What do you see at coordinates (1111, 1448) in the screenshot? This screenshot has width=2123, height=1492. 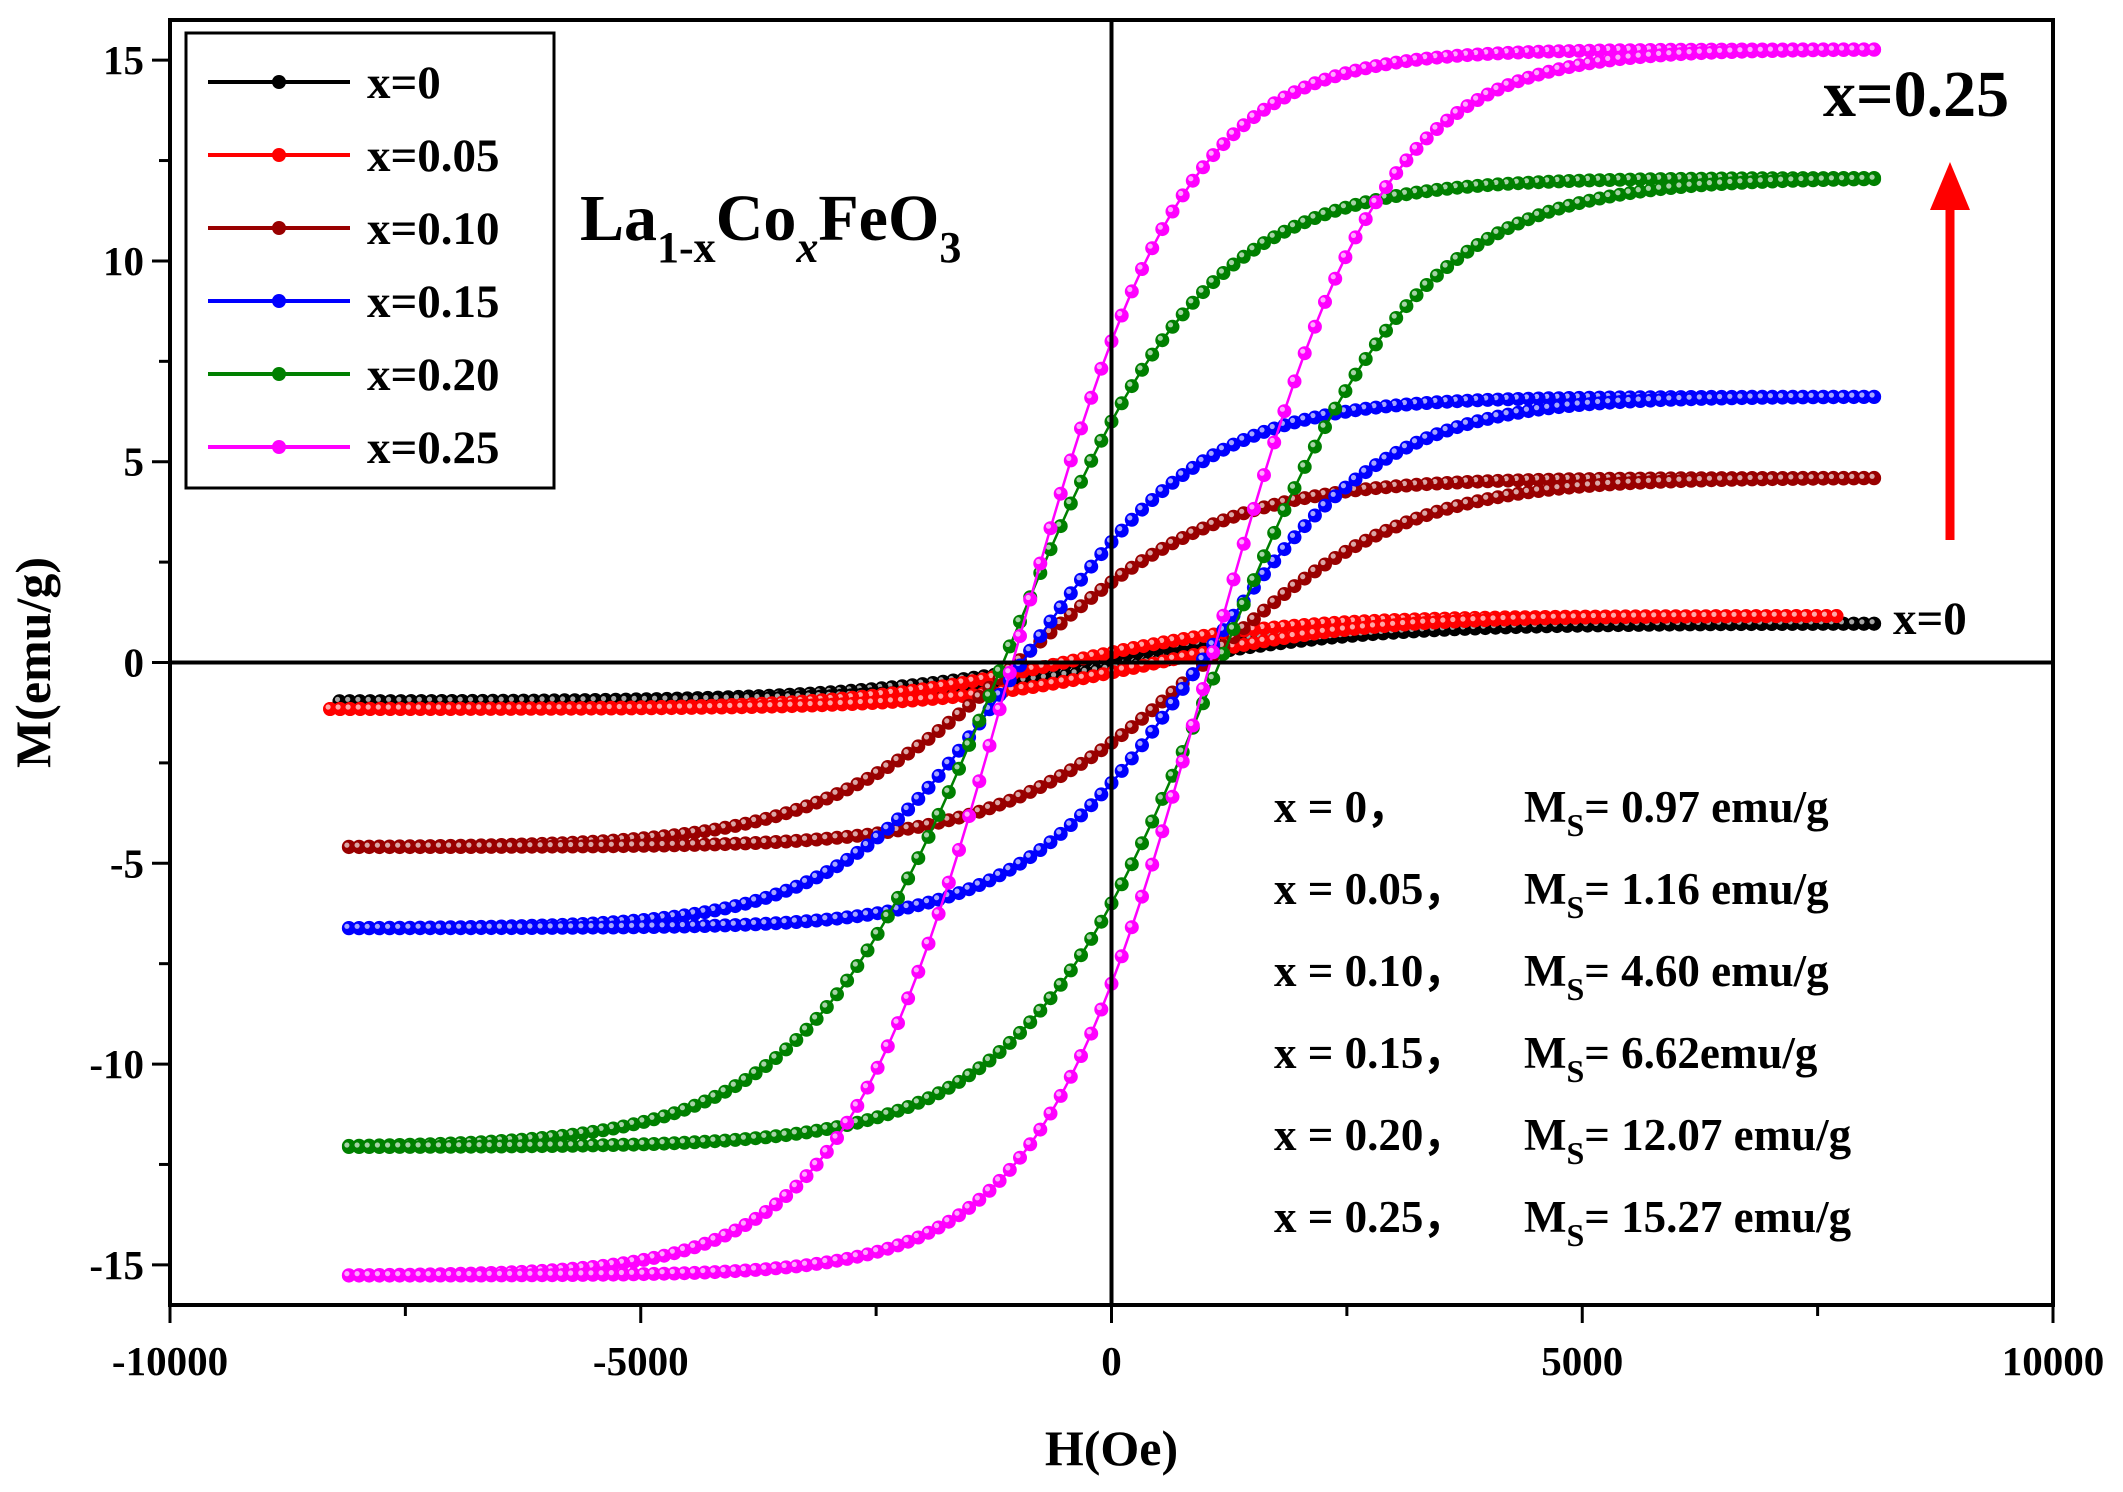 I see `x-axis-title: H(Oe)` at bounding box center [1111, 1448].